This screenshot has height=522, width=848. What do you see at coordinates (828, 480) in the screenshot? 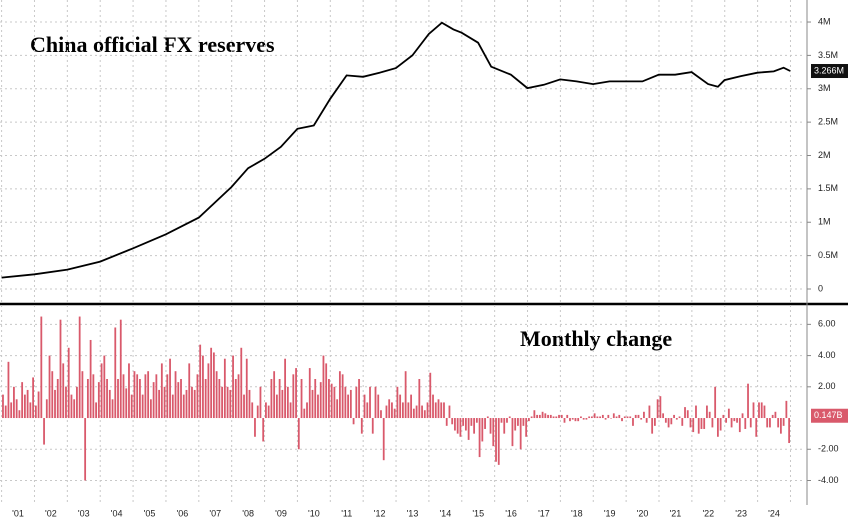
I see `y-tick-label: -4.00` at bounding box center [828, 480].